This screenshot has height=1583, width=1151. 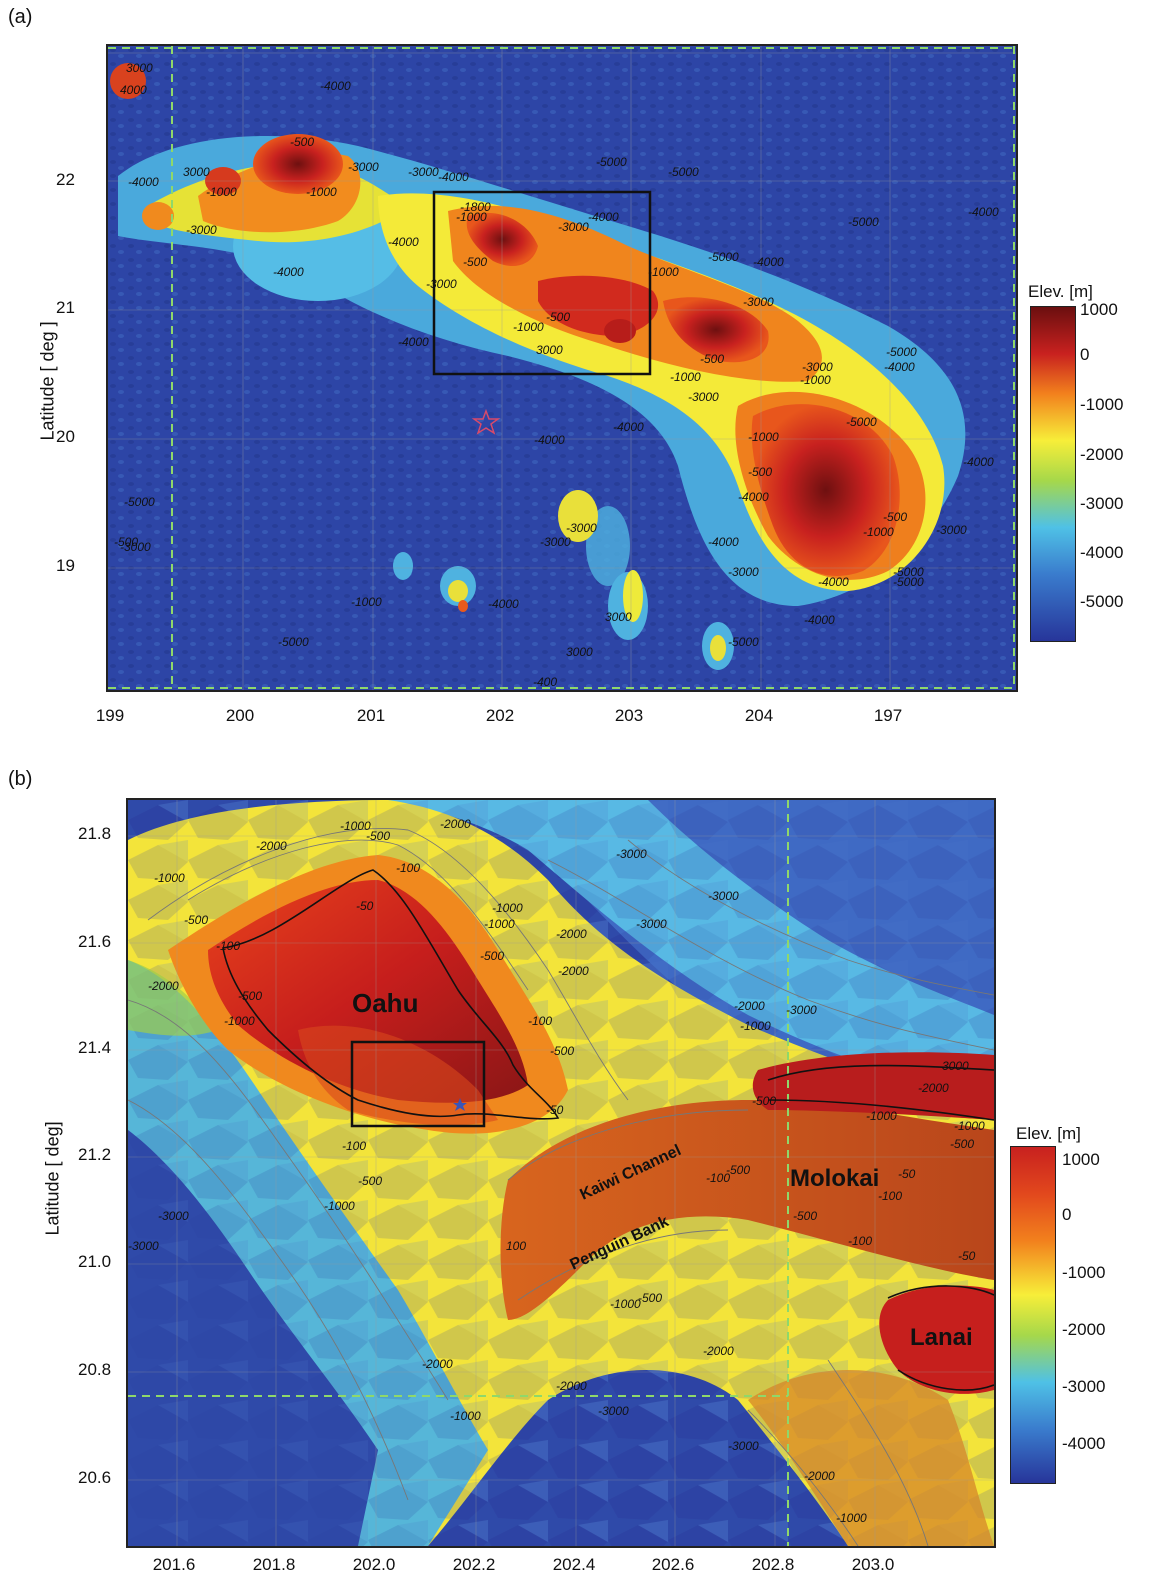 I want to click on panel-b-xtick: 201.8, so click(x=274, y=1564).